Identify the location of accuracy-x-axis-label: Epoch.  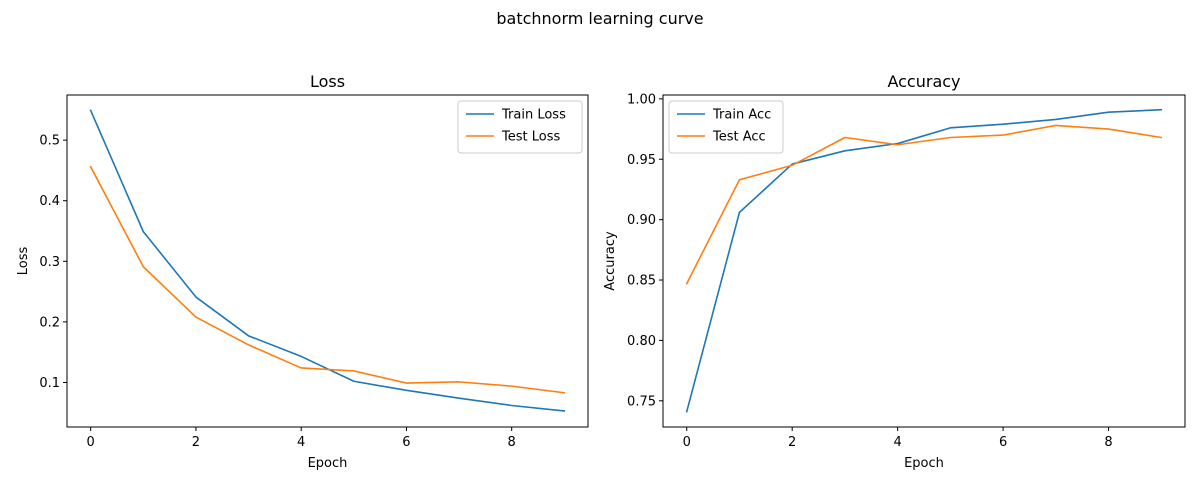
(924, 463).